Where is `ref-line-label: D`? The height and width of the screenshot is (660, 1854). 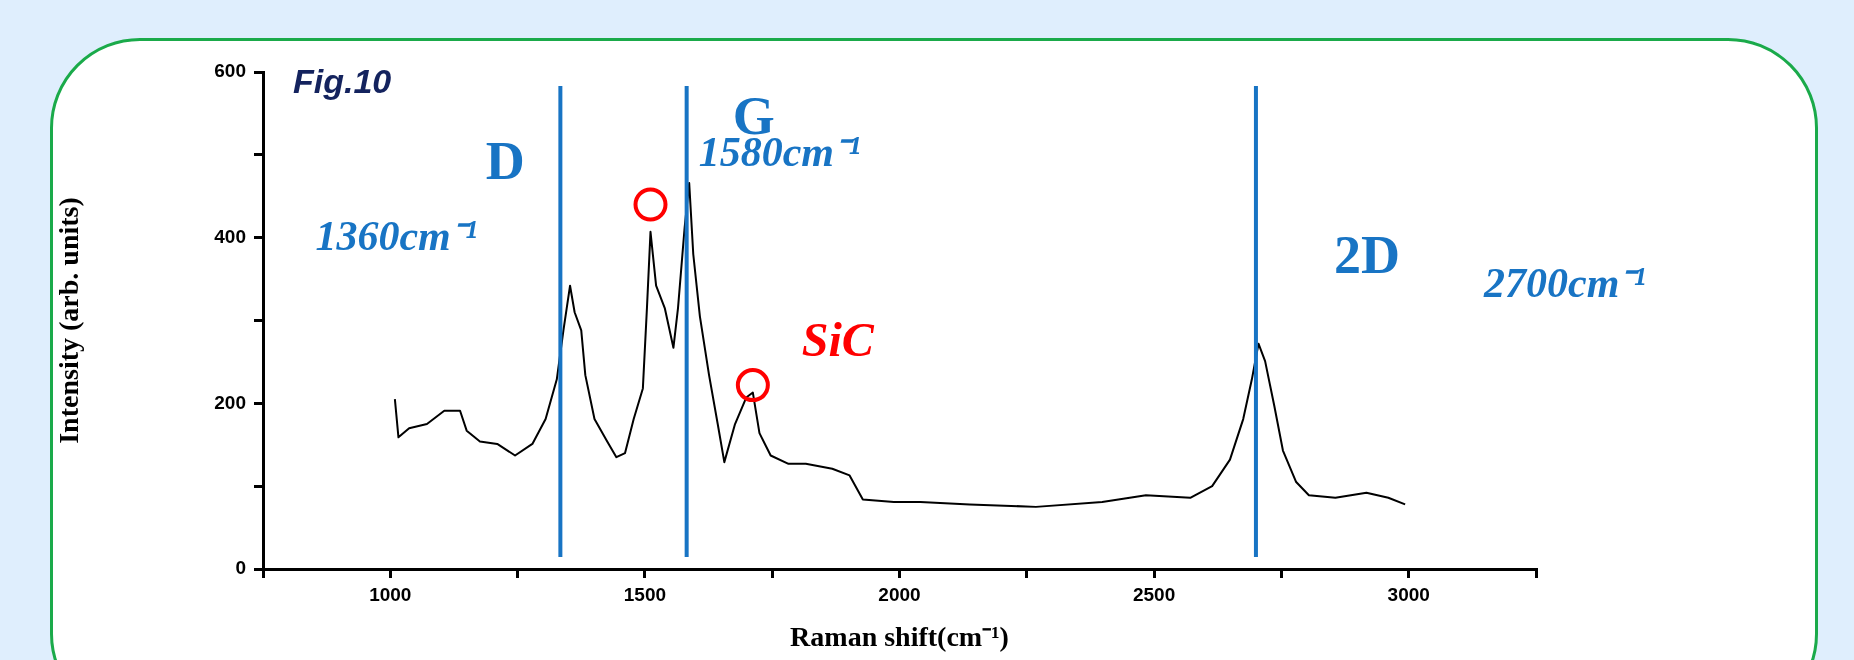 ref-line-label: D is located at coordinates (505, 160).